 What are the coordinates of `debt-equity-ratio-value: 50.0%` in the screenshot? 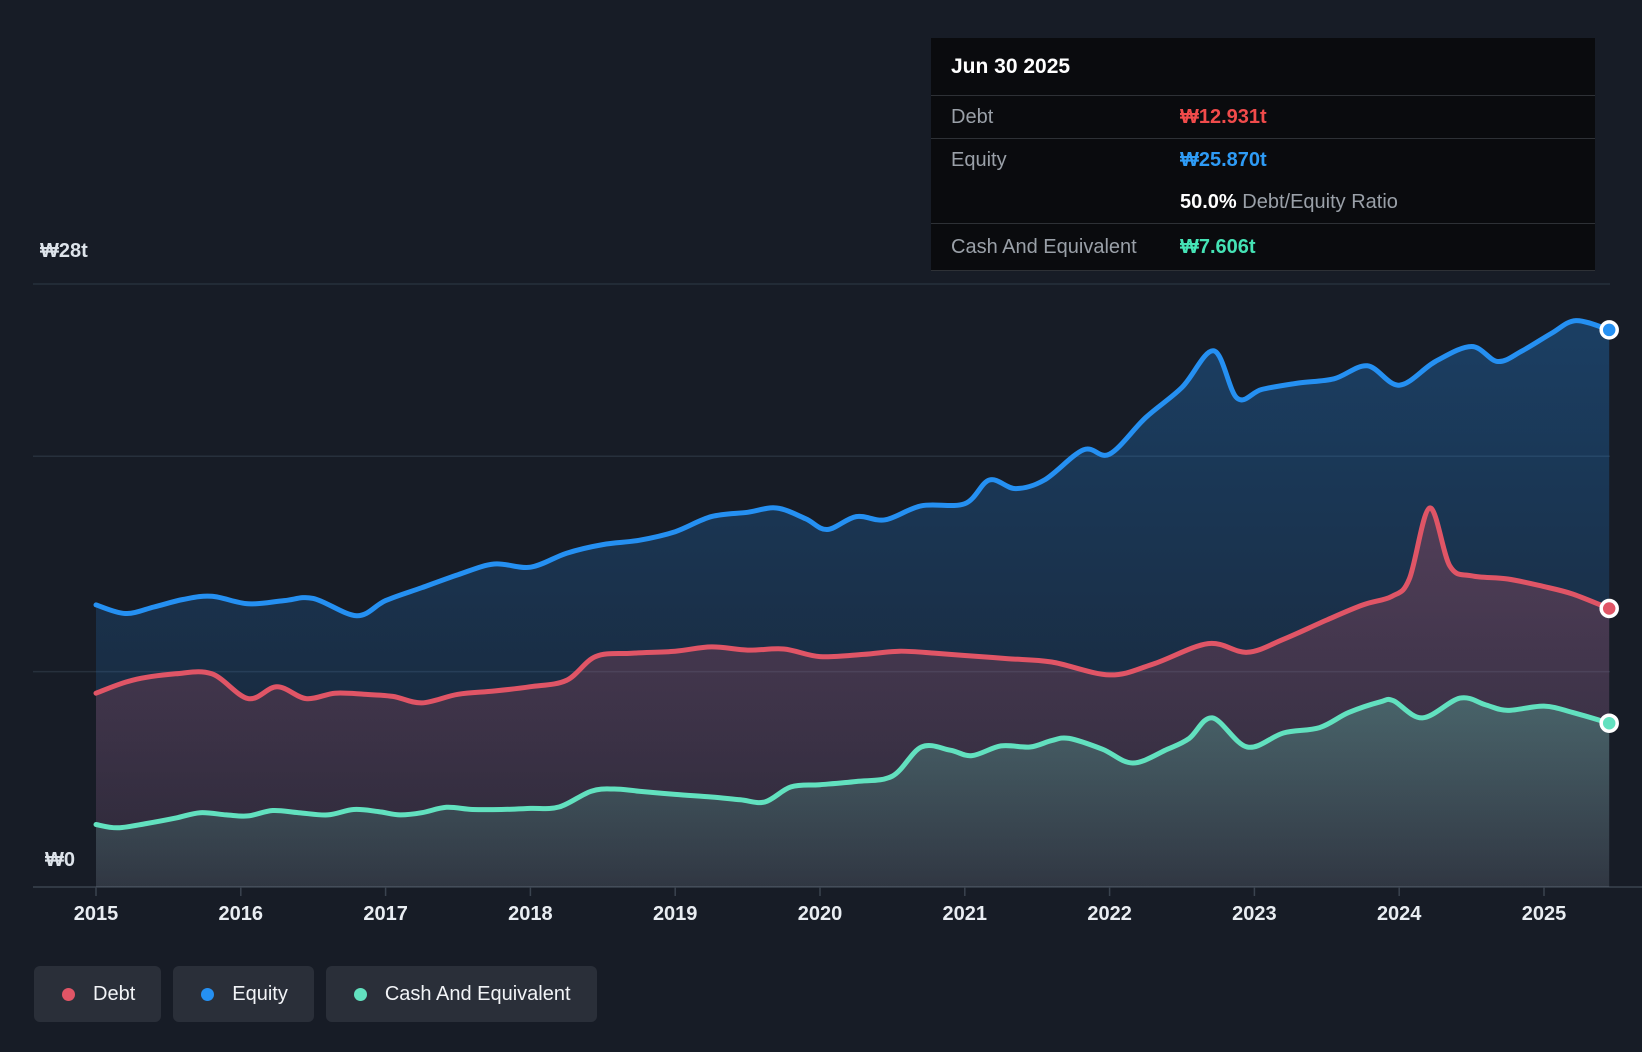 It's located at (1208, 201).